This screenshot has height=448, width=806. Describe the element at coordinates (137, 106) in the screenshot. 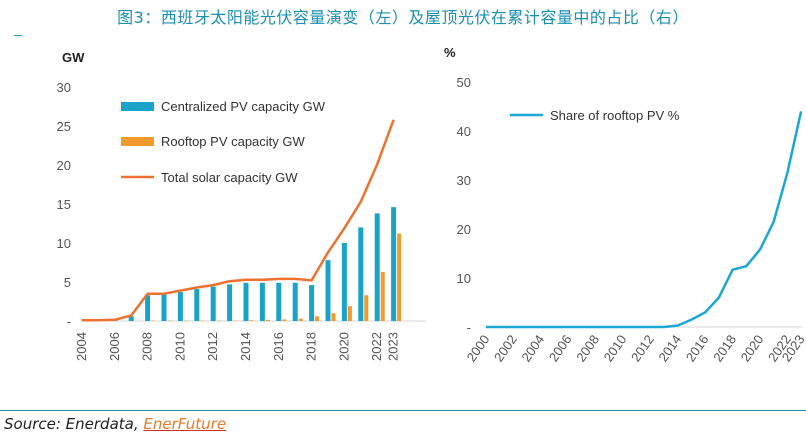

I see `legend-swatch-centralized` at that location.